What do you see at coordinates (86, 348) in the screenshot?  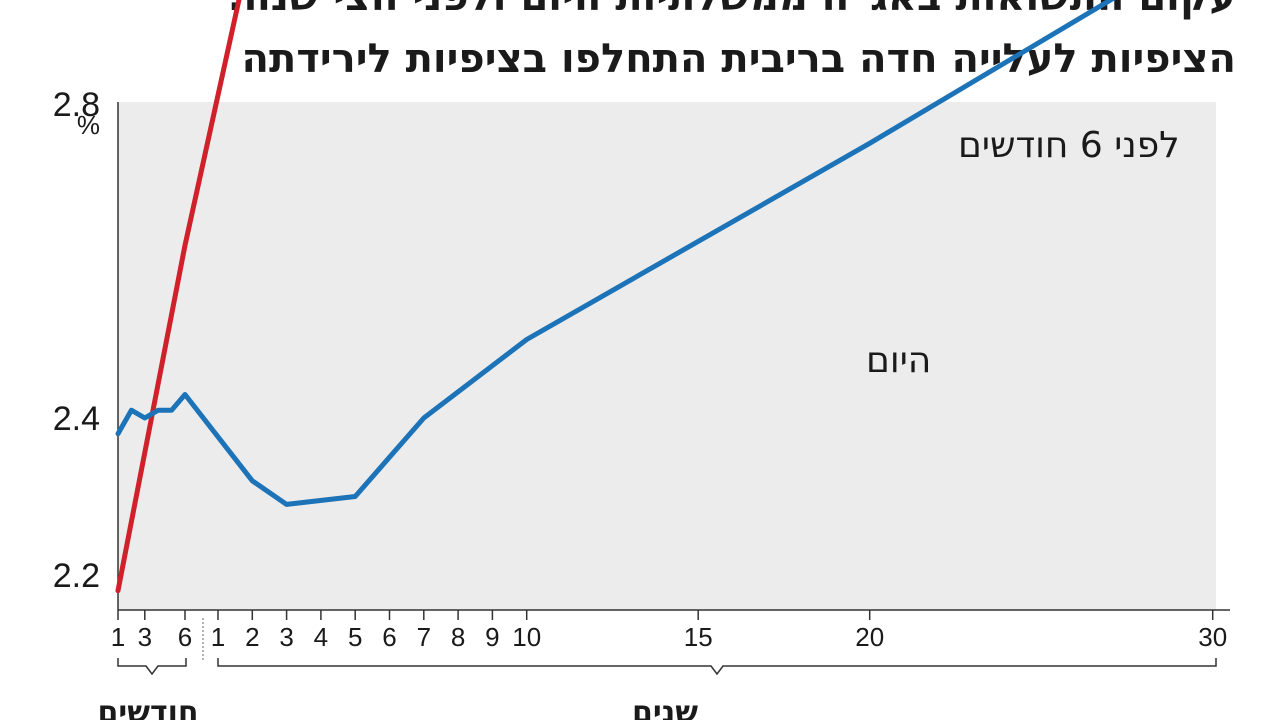 I see `y-axis: 2.22.42.833.23.4` at bounding box center [86, 348].